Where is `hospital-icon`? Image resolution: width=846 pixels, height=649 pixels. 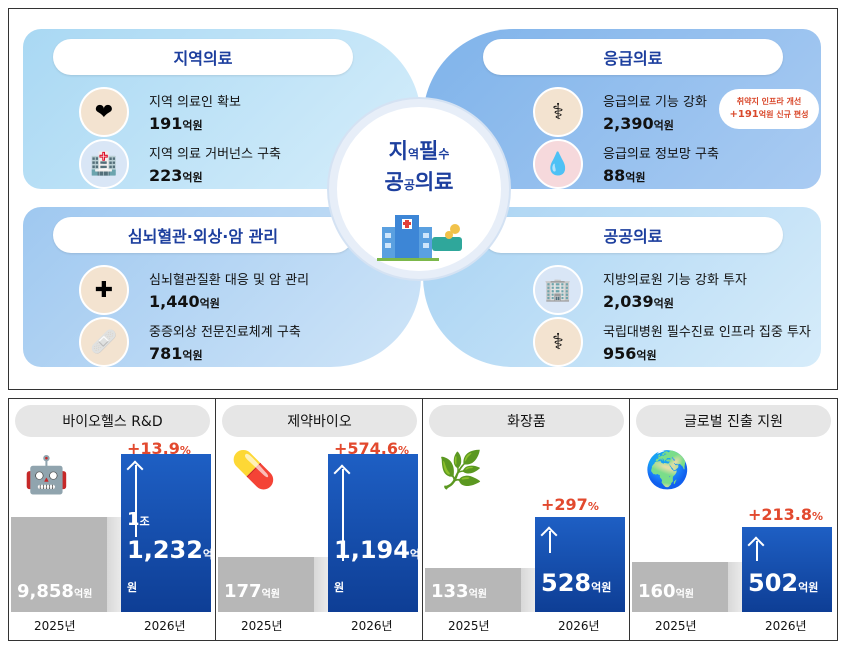
hospital-icon is located at coordinates (419, 238).